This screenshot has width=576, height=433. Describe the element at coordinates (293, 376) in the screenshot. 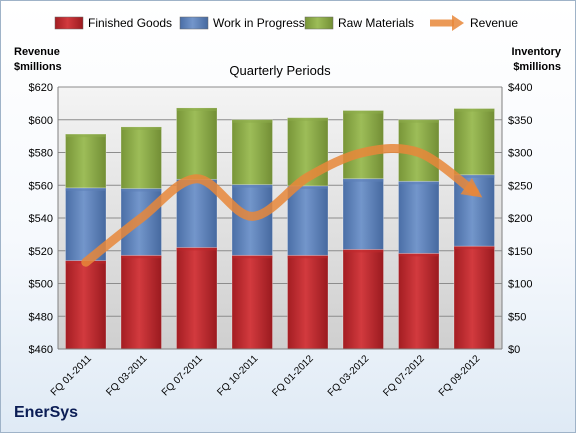

I see `x-tick-label: FQ 01-2012` at that location.